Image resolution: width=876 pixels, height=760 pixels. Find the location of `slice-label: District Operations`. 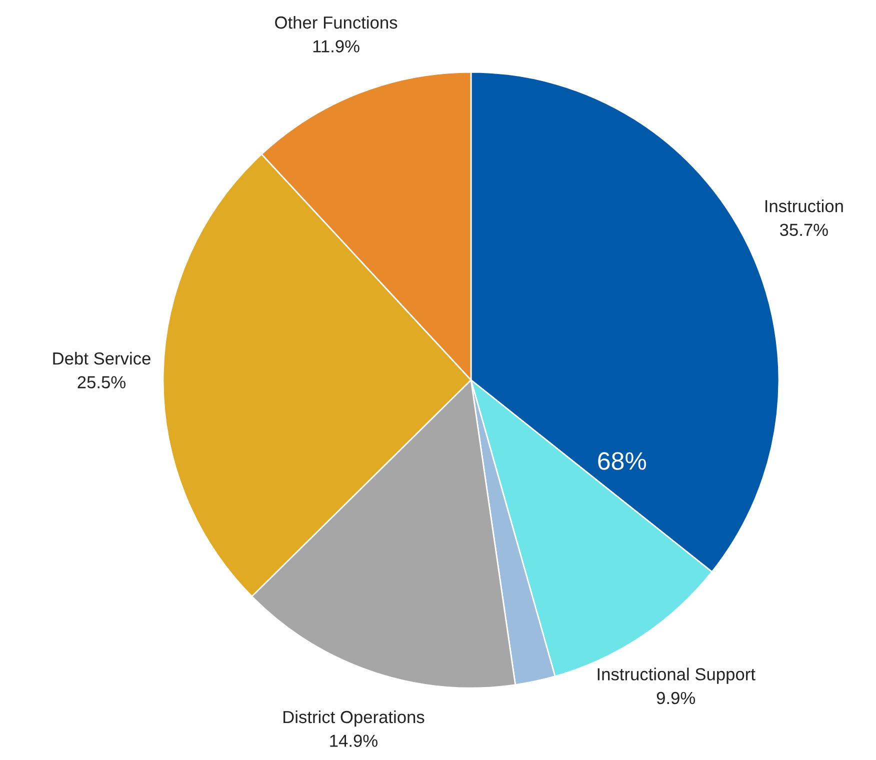

slice-label: District Operations is located at coordinates (354, 718).